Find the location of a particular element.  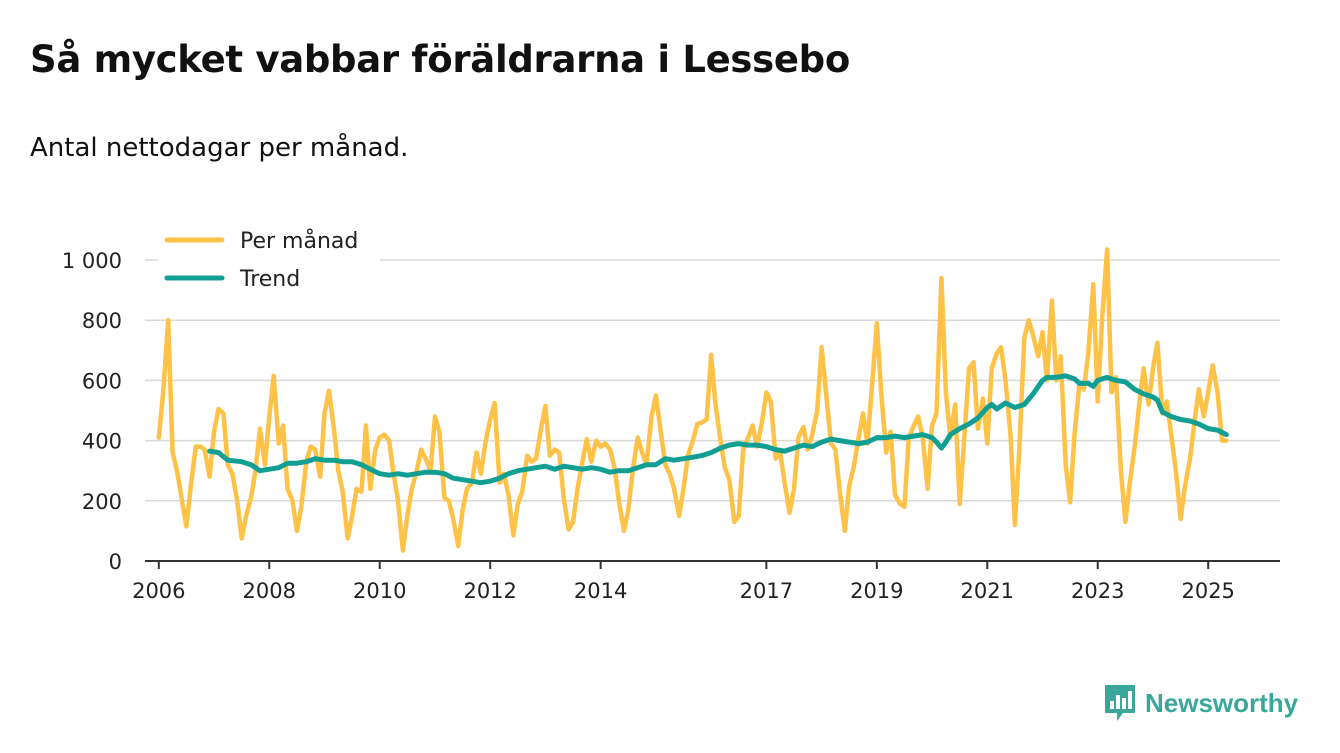

newsworthy-logo-icon is located at coordinates (1120, 703).